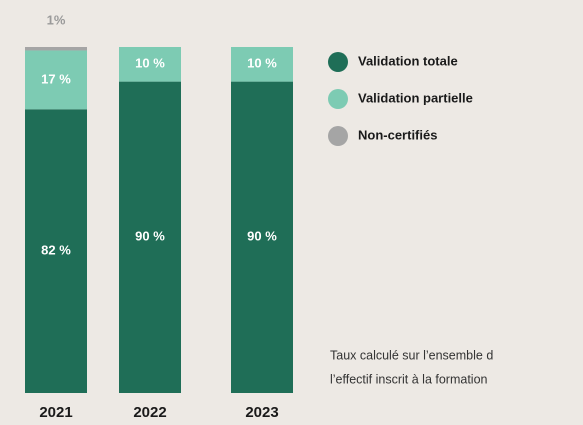  What do you see at coordinates (149, 412) in the screenshot?
I see `x-tick-label: 2022` at bounding box center [149, 412].